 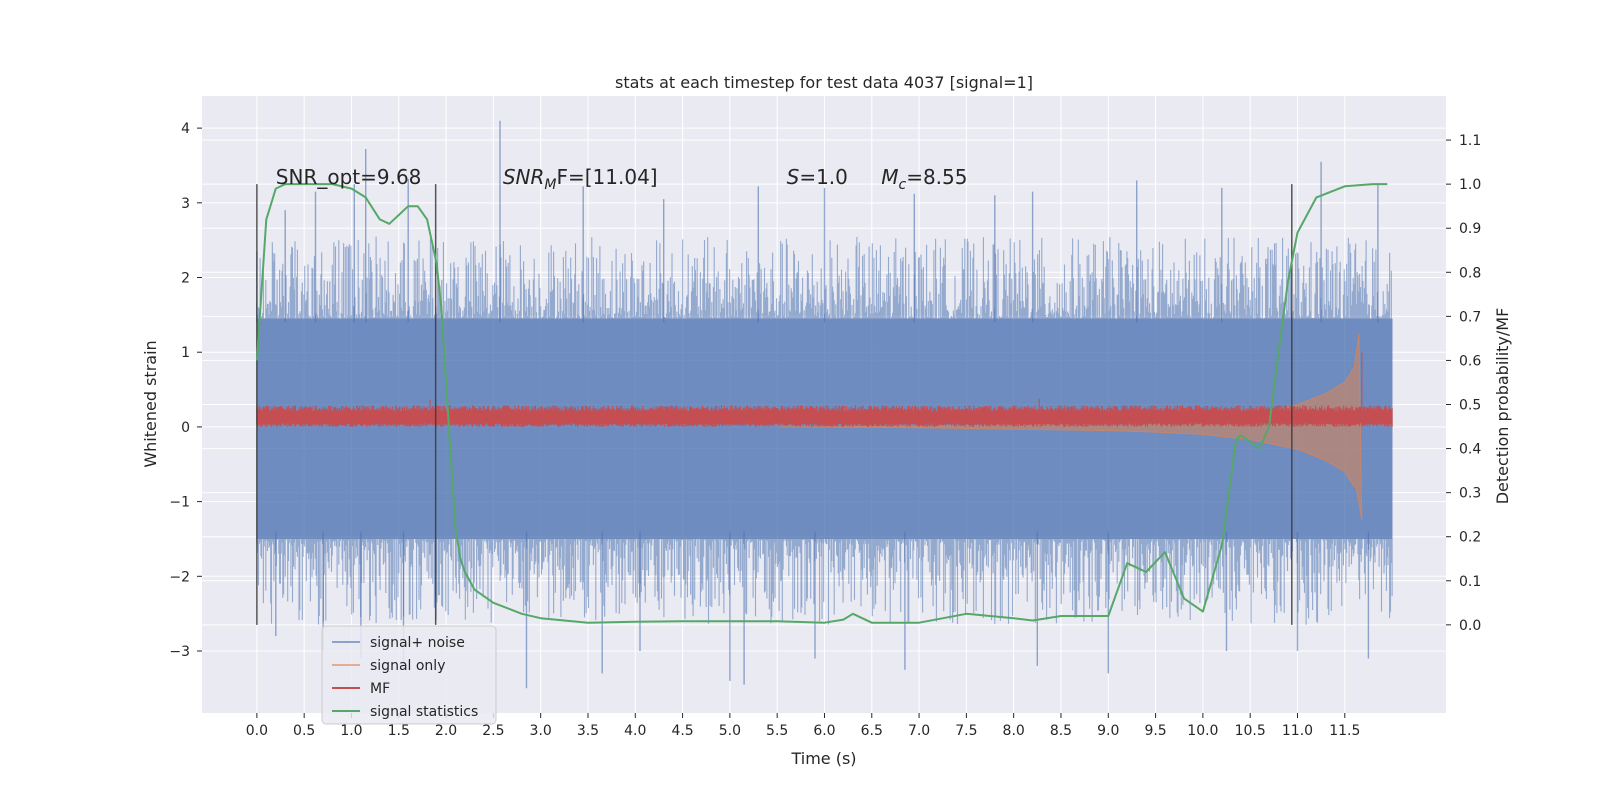 What do you see at coordinates (580, 179) in the screenshot?
I see `annotation-text: SNRMF=[11.04]` at bounding box center [580, 179].